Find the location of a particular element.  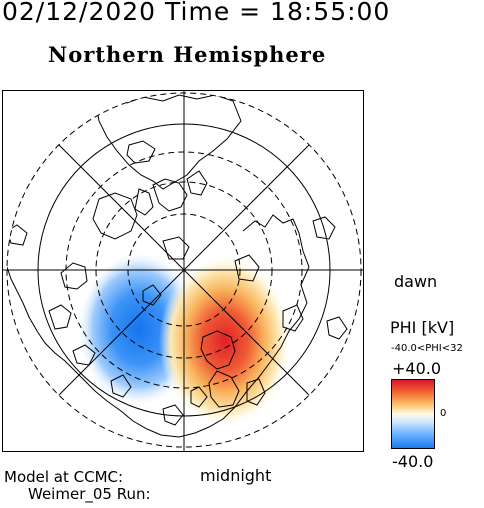

model-credit-line2: Weimer_05 Run: is located at coordinates (89, 494).